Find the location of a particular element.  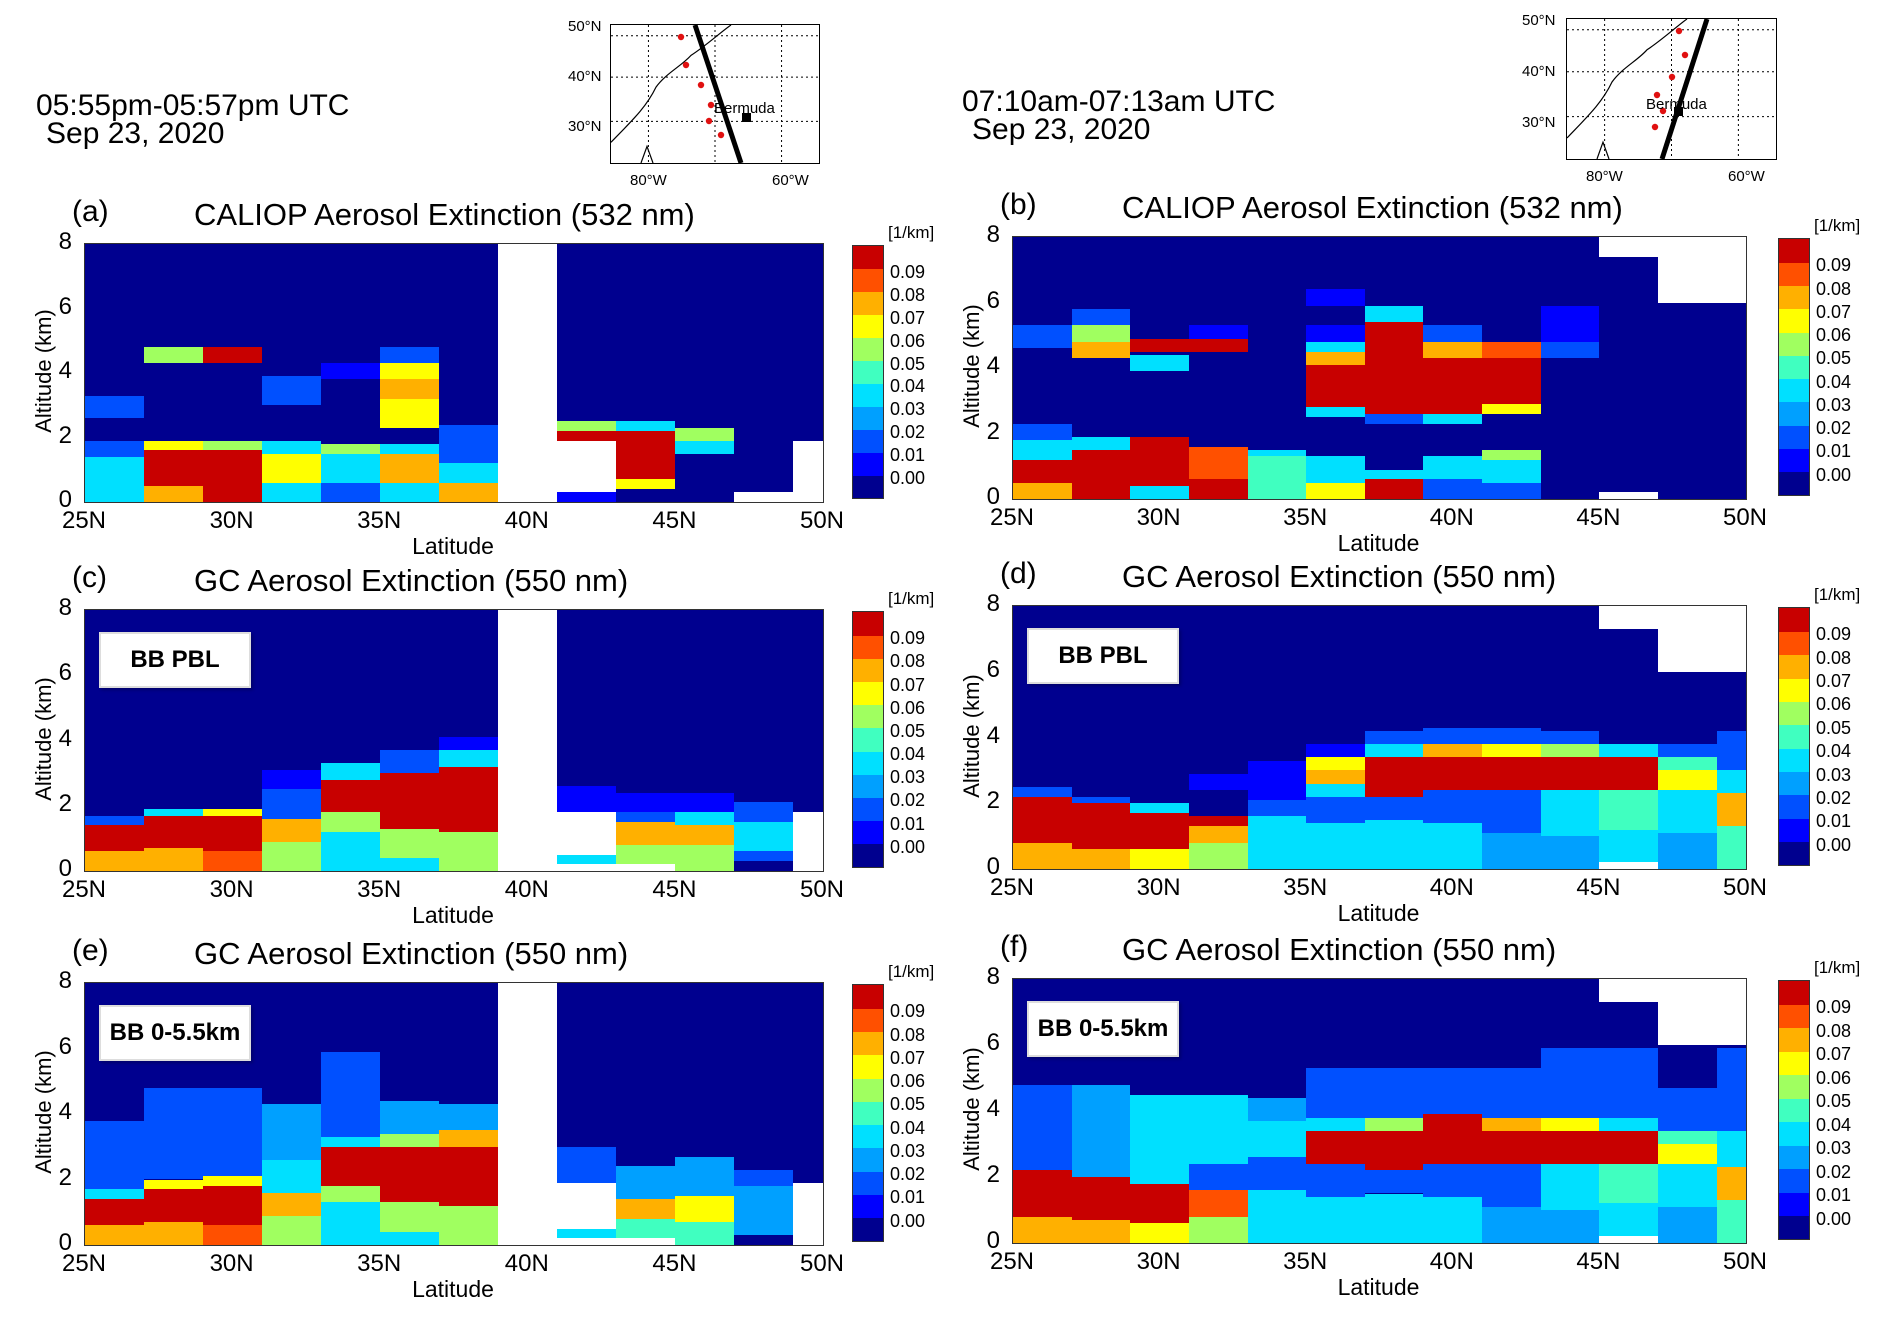

map-lat-label: 50°N is located at coordinates (585, 26).